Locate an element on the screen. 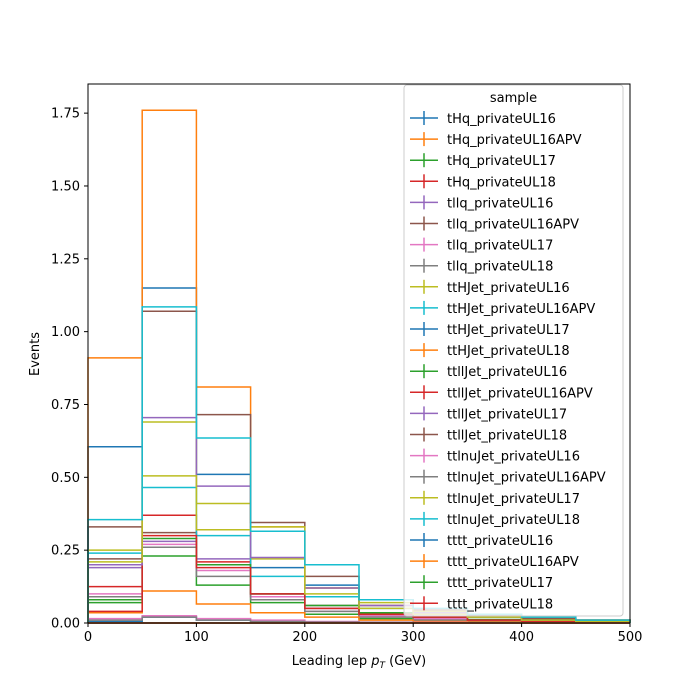  legend-entry: ttHJet_privateUL17 is located at coordinates (490, 330).